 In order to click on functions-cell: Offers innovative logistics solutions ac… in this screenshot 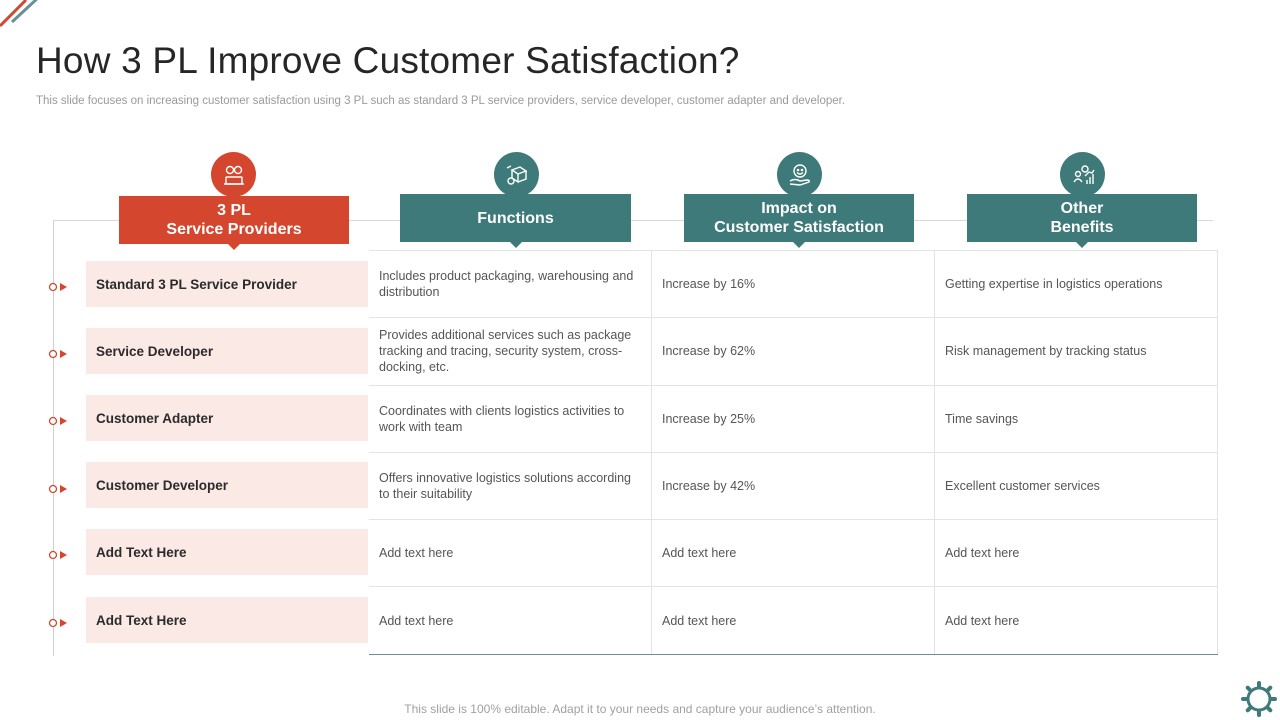, I will do `click(510, 486)`.